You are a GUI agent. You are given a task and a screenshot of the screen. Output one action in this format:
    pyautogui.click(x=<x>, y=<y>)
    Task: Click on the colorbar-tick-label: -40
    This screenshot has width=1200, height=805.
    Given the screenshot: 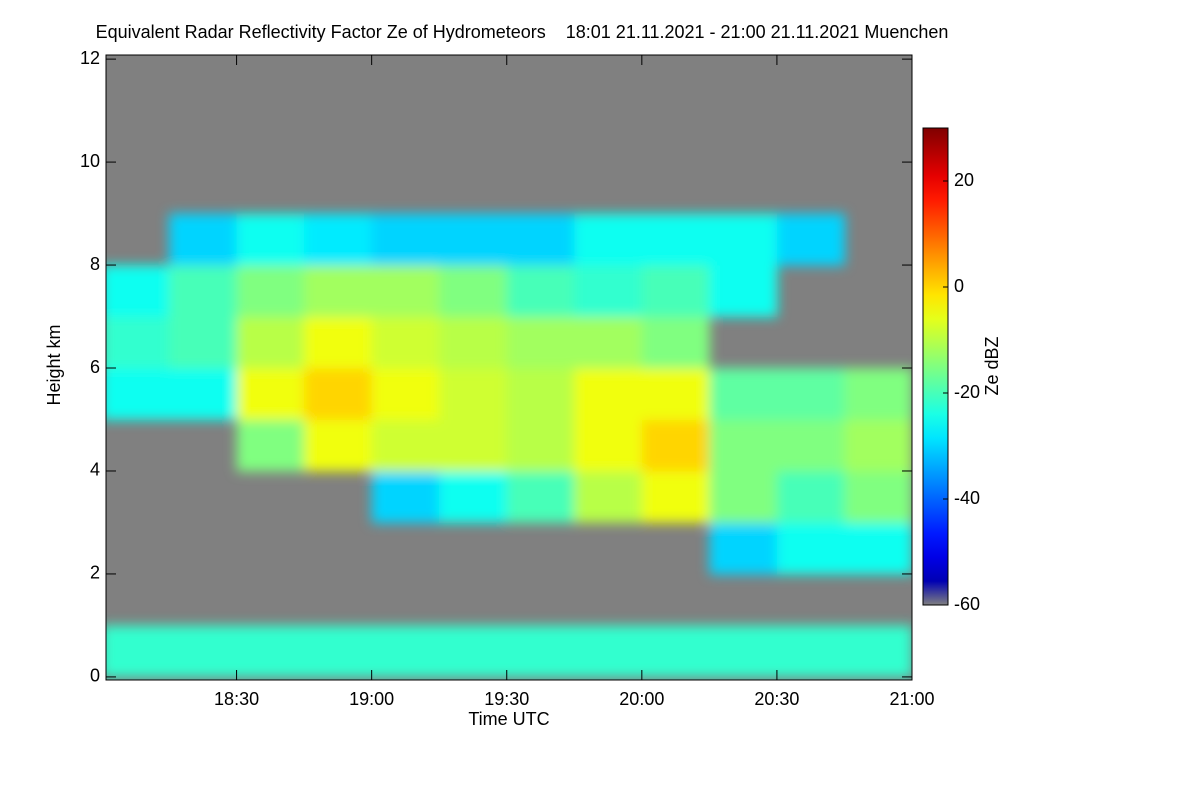 What is the action you would take?
    pyautogui.click(x=967, y=498)
    